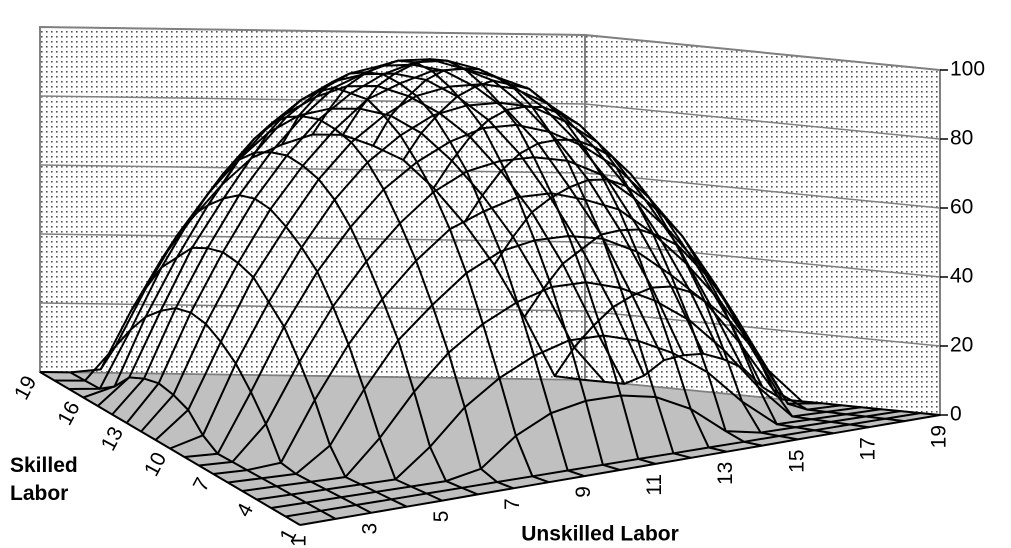  Describe the element at coordinates (600, 534) in the screenshot. I see `x-axis-title: Unskilled Labor` at that location.